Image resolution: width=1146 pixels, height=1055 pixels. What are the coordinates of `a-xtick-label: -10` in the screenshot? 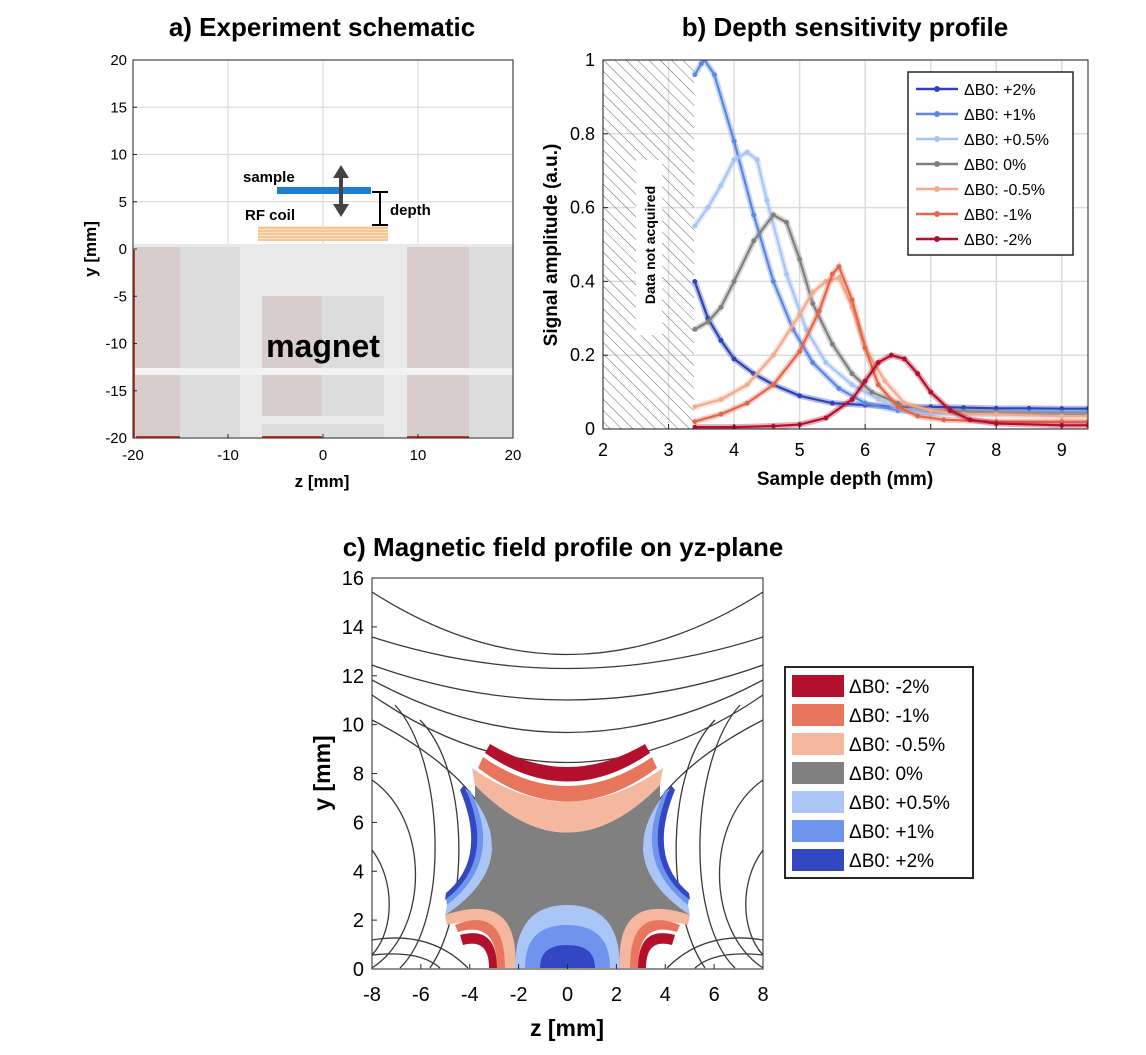 It's located at (228, 455).